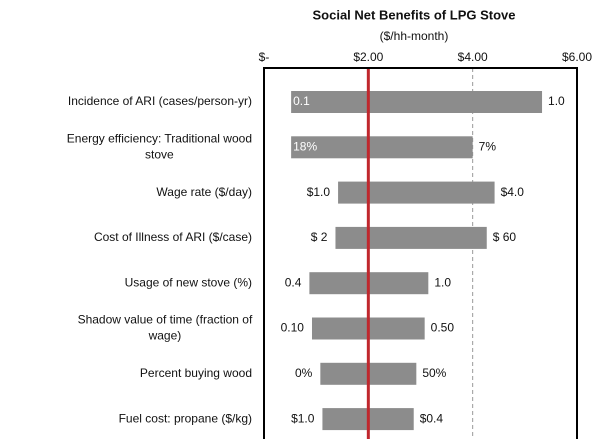 This screenshot has width=592, height=439. I want to click on low-label: 18%, so click(305, 146).